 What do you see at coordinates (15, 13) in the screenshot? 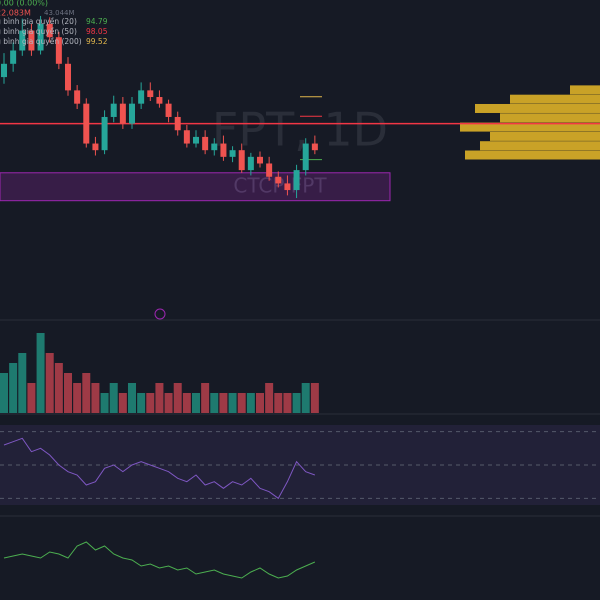
I see `volume-label: 22.083M` at bounding box center [15, 13].